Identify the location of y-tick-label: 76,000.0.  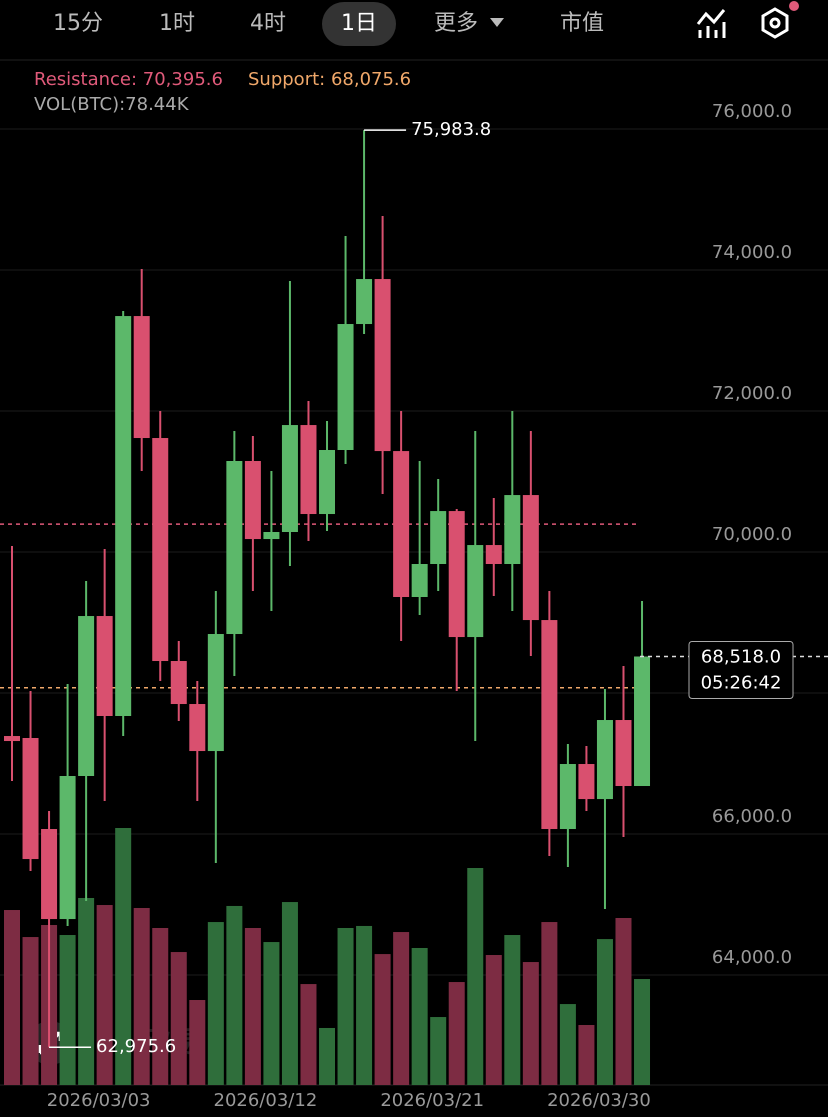
(752, 111).